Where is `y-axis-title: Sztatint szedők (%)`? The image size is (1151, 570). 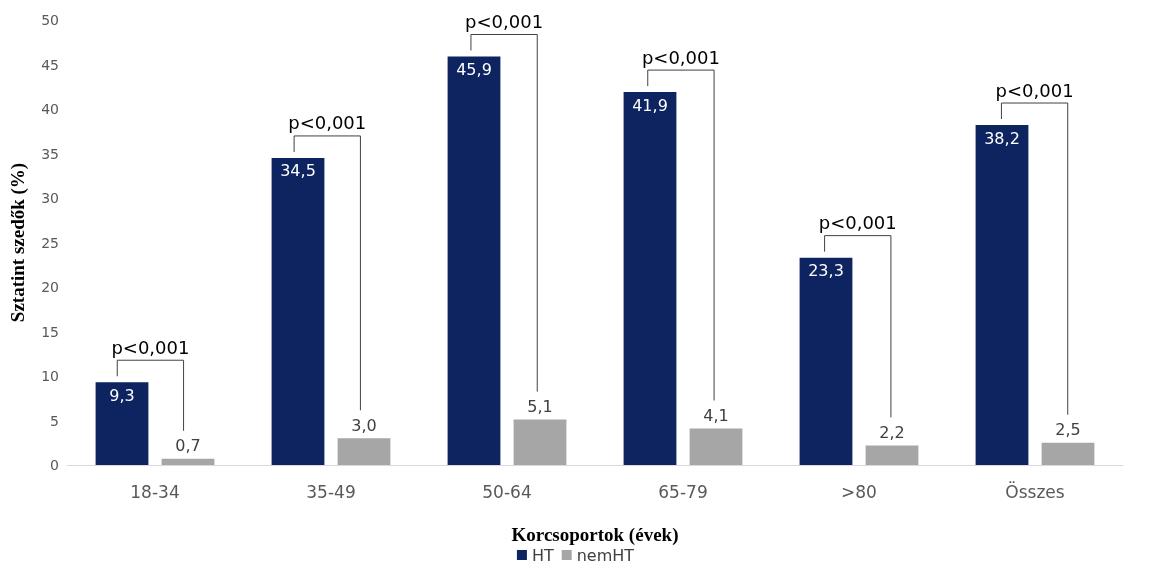 y-axis-title: Sztatint szedők (%) is located at coordinates (18, 242).